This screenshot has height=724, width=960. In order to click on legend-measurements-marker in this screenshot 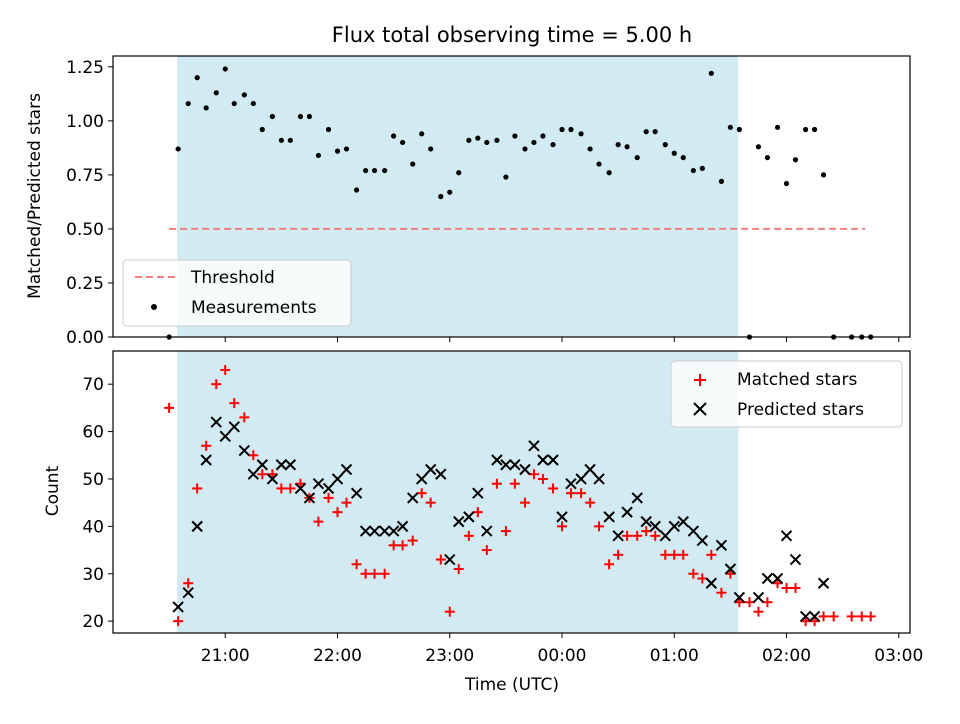, I will do `click(154, 307)`.